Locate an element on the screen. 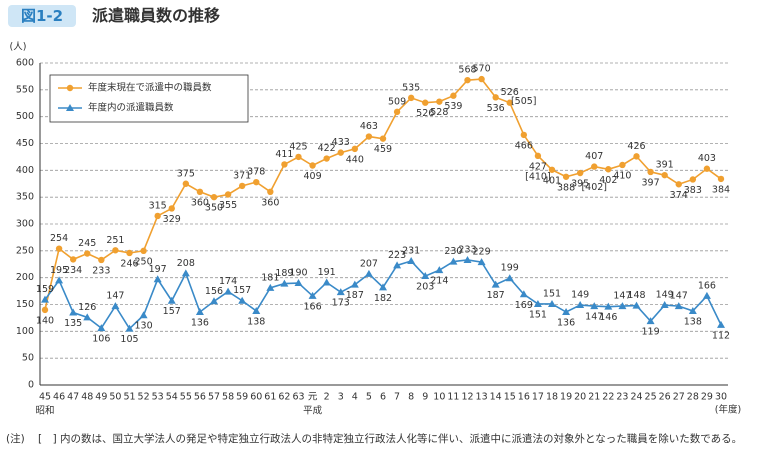 The image size is (760, 470). x-tick-label: 18 is located at coordinates (552, 397).